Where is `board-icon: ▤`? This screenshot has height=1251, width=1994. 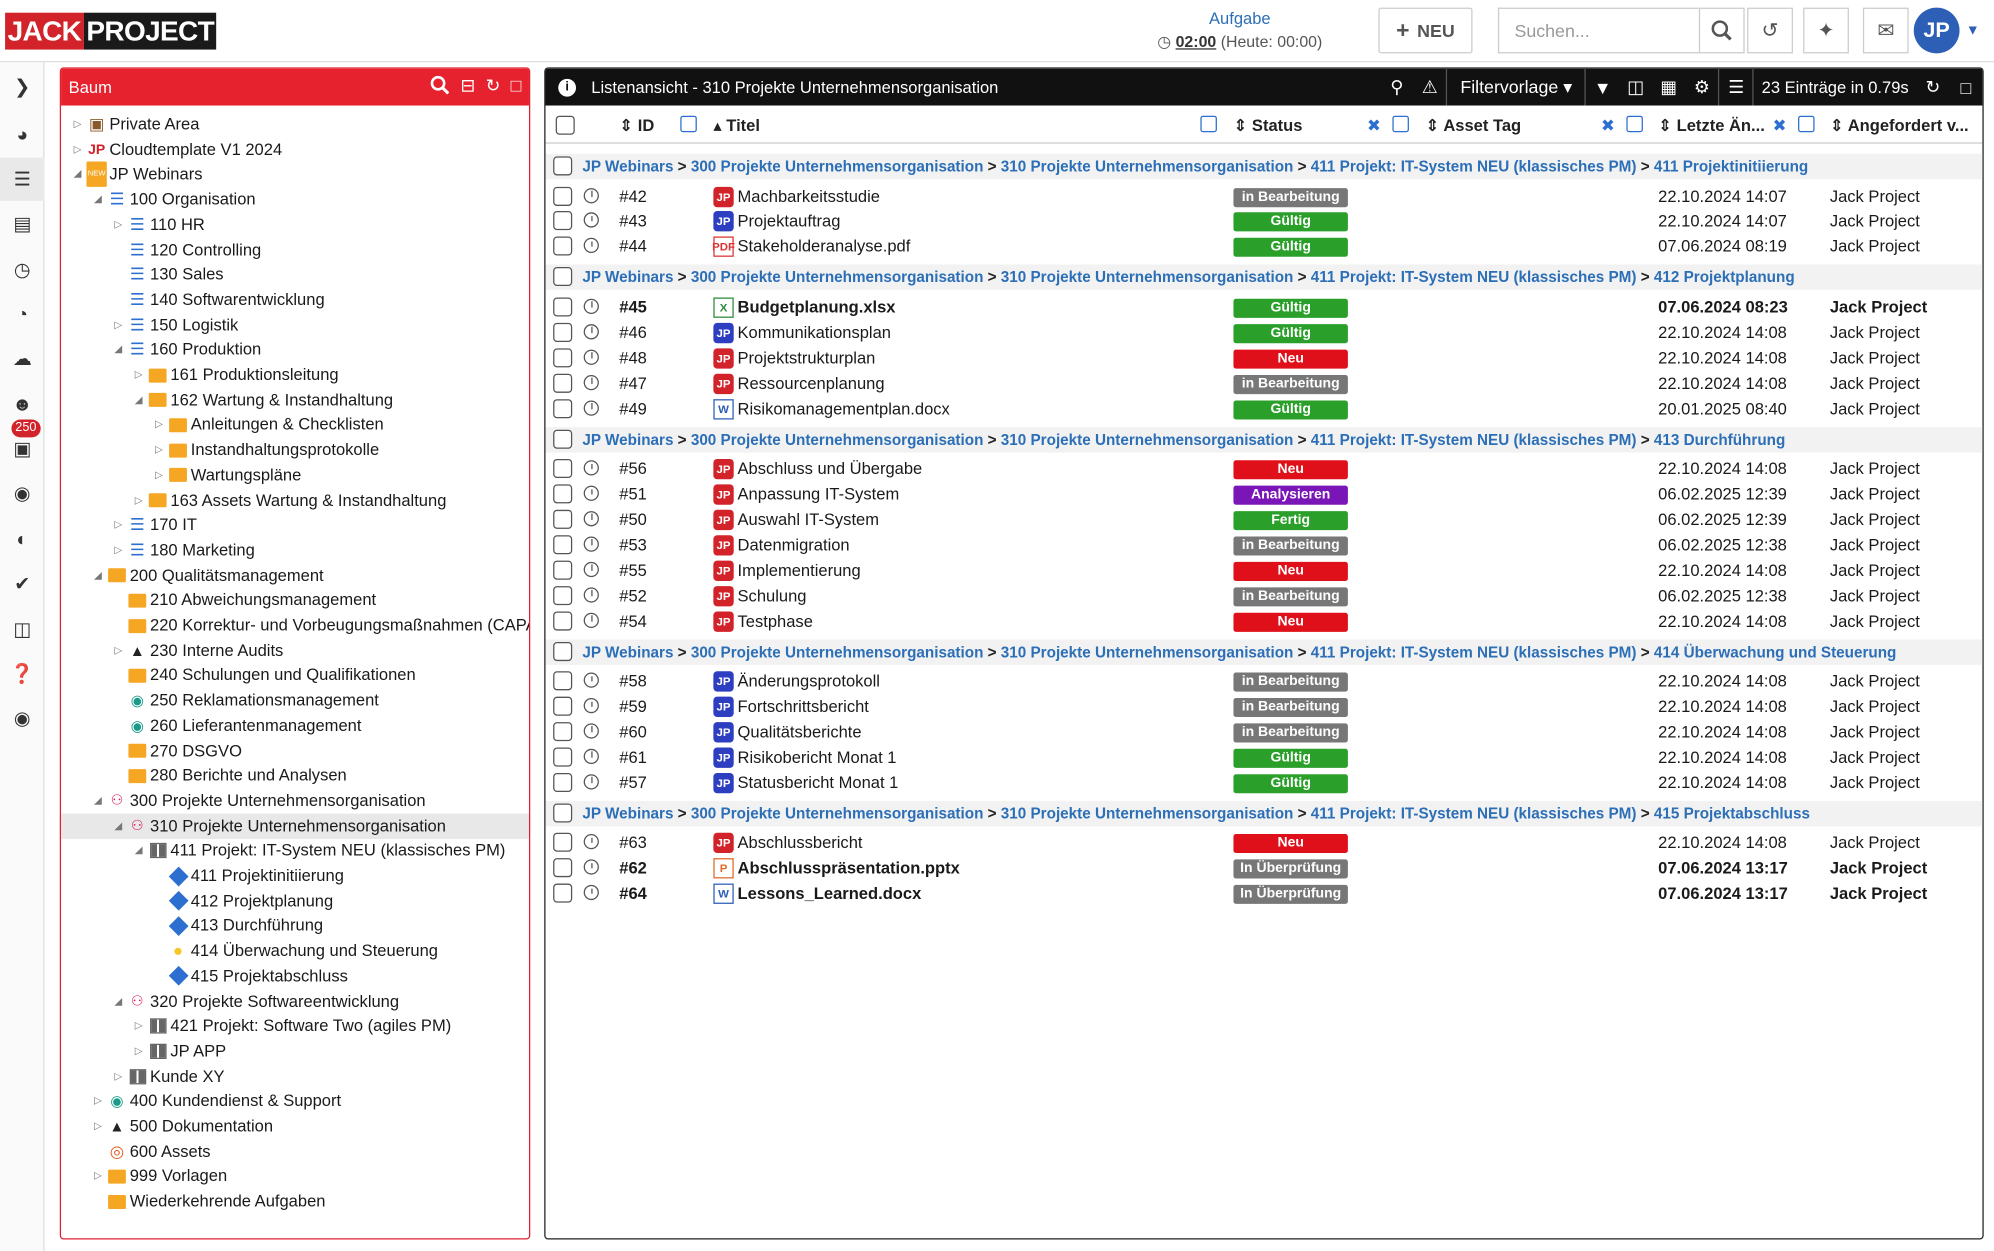
board-icon: ▤ is located at coordinates (22, 224).